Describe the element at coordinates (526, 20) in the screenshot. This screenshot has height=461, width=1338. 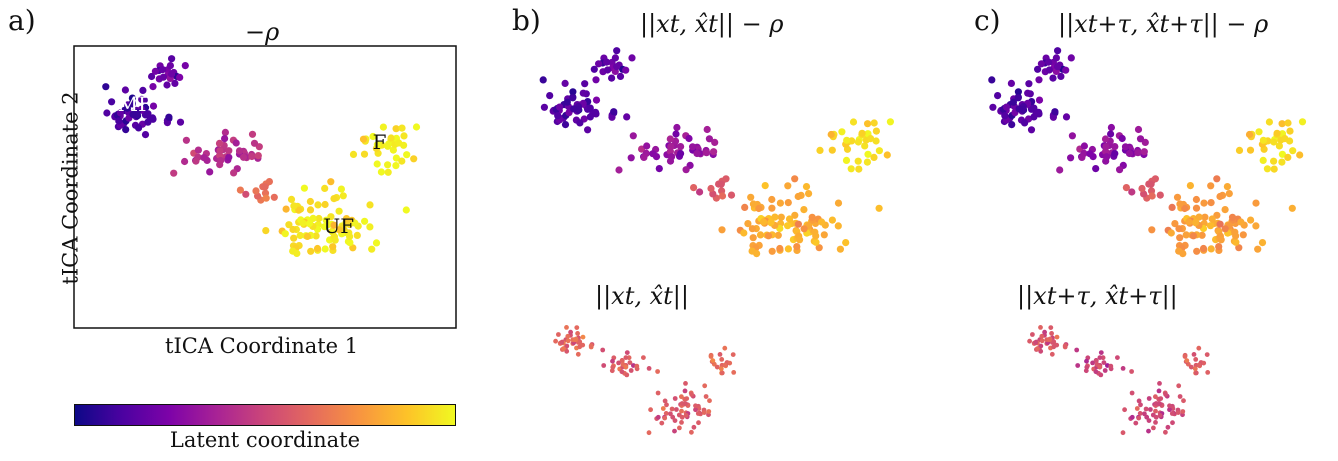
I see `panel-label-b: b)` at that location.